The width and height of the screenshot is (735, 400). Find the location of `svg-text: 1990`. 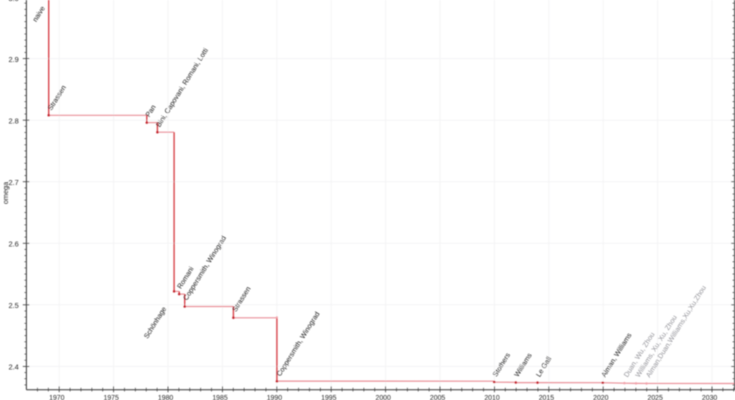

svg-text: 1990 is located at coordinates (274, 397).